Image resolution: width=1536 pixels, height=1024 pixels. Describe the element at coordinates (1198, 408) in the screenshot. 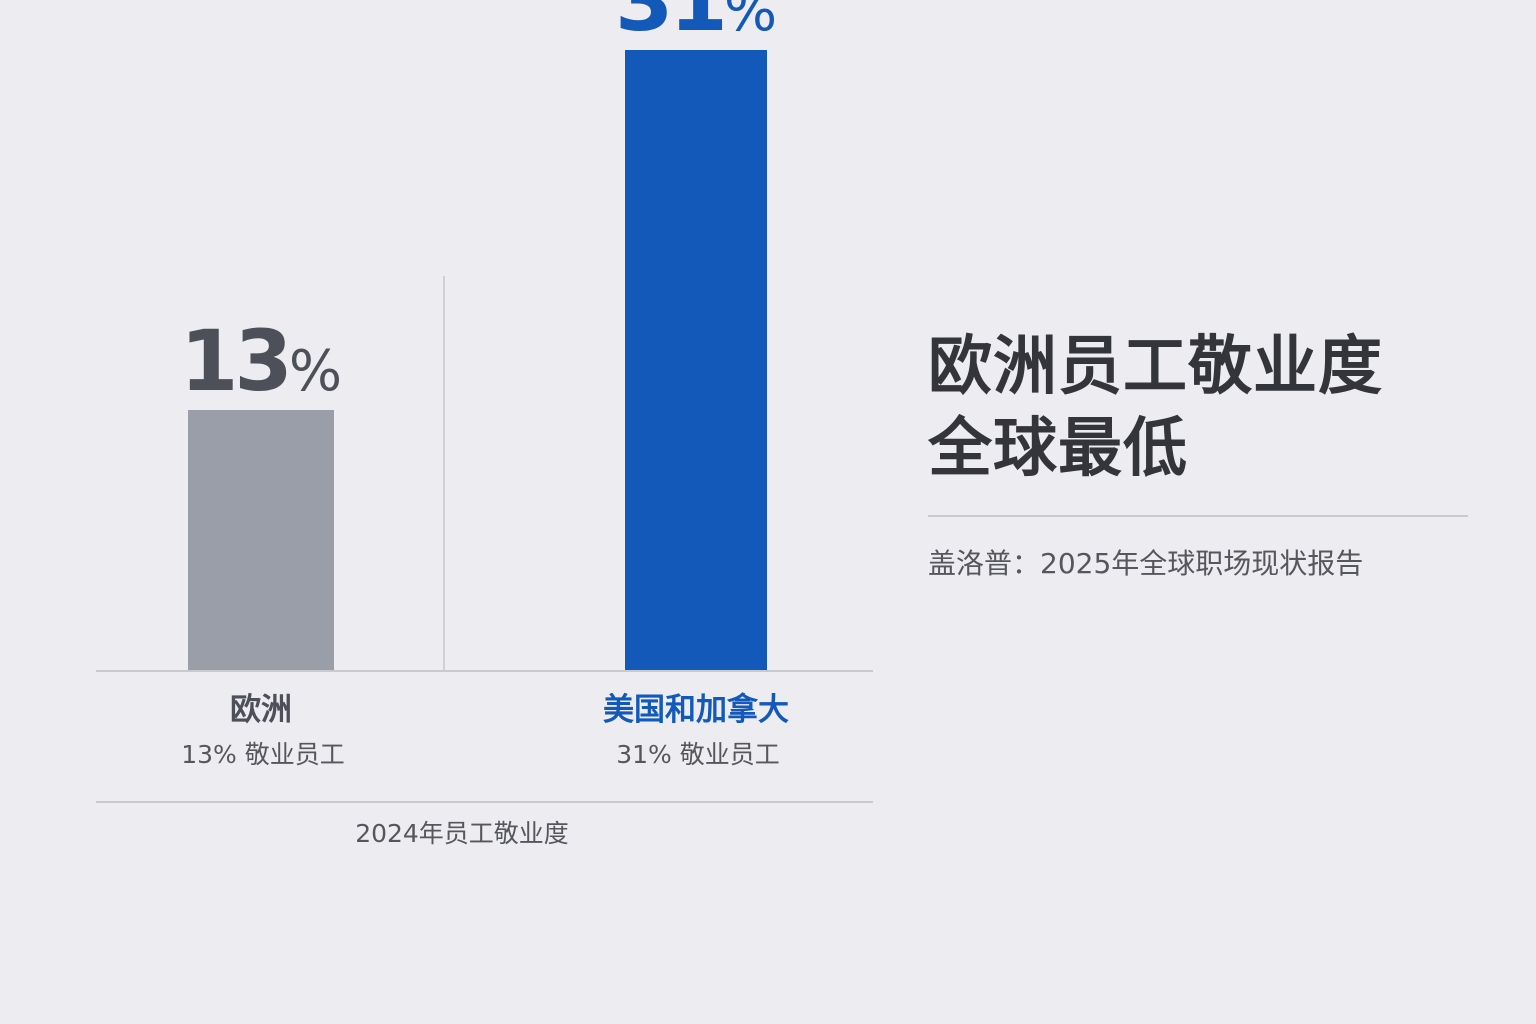

I see `headline: 欧洲员工敬业度 全球最低` at that location.